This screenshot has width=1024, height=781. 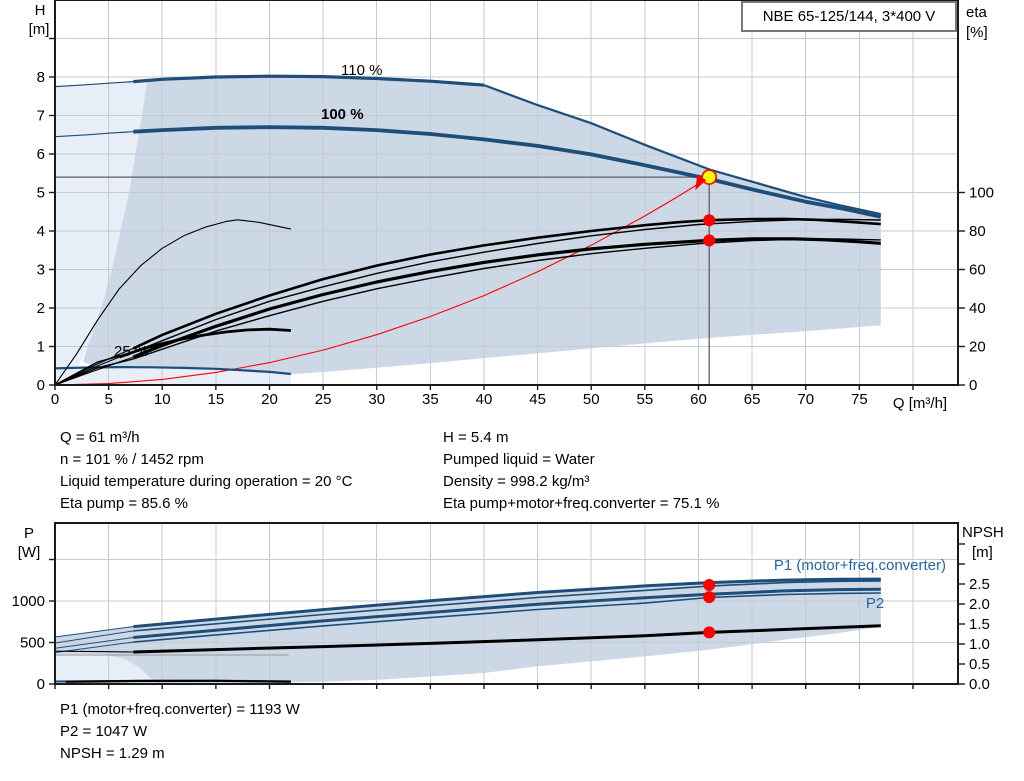 I want to click on marker-eta-total-dot, so click(x=709, y=240).